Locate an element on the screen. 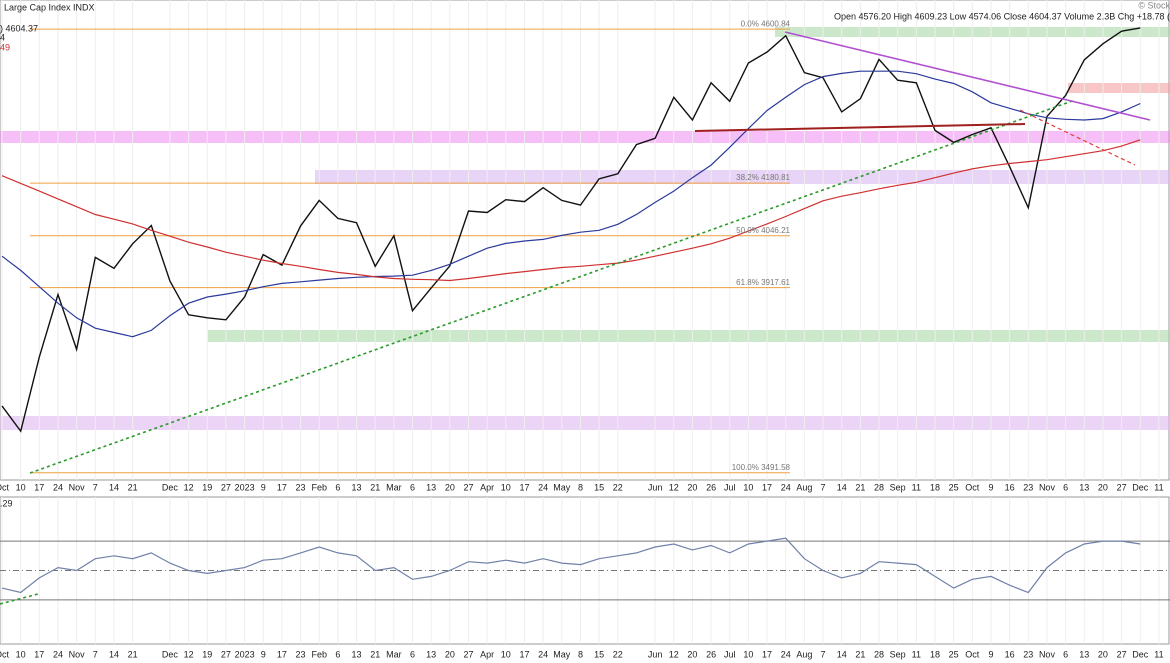  x-tick-label: 16 is located at coordinates (1010, 654).